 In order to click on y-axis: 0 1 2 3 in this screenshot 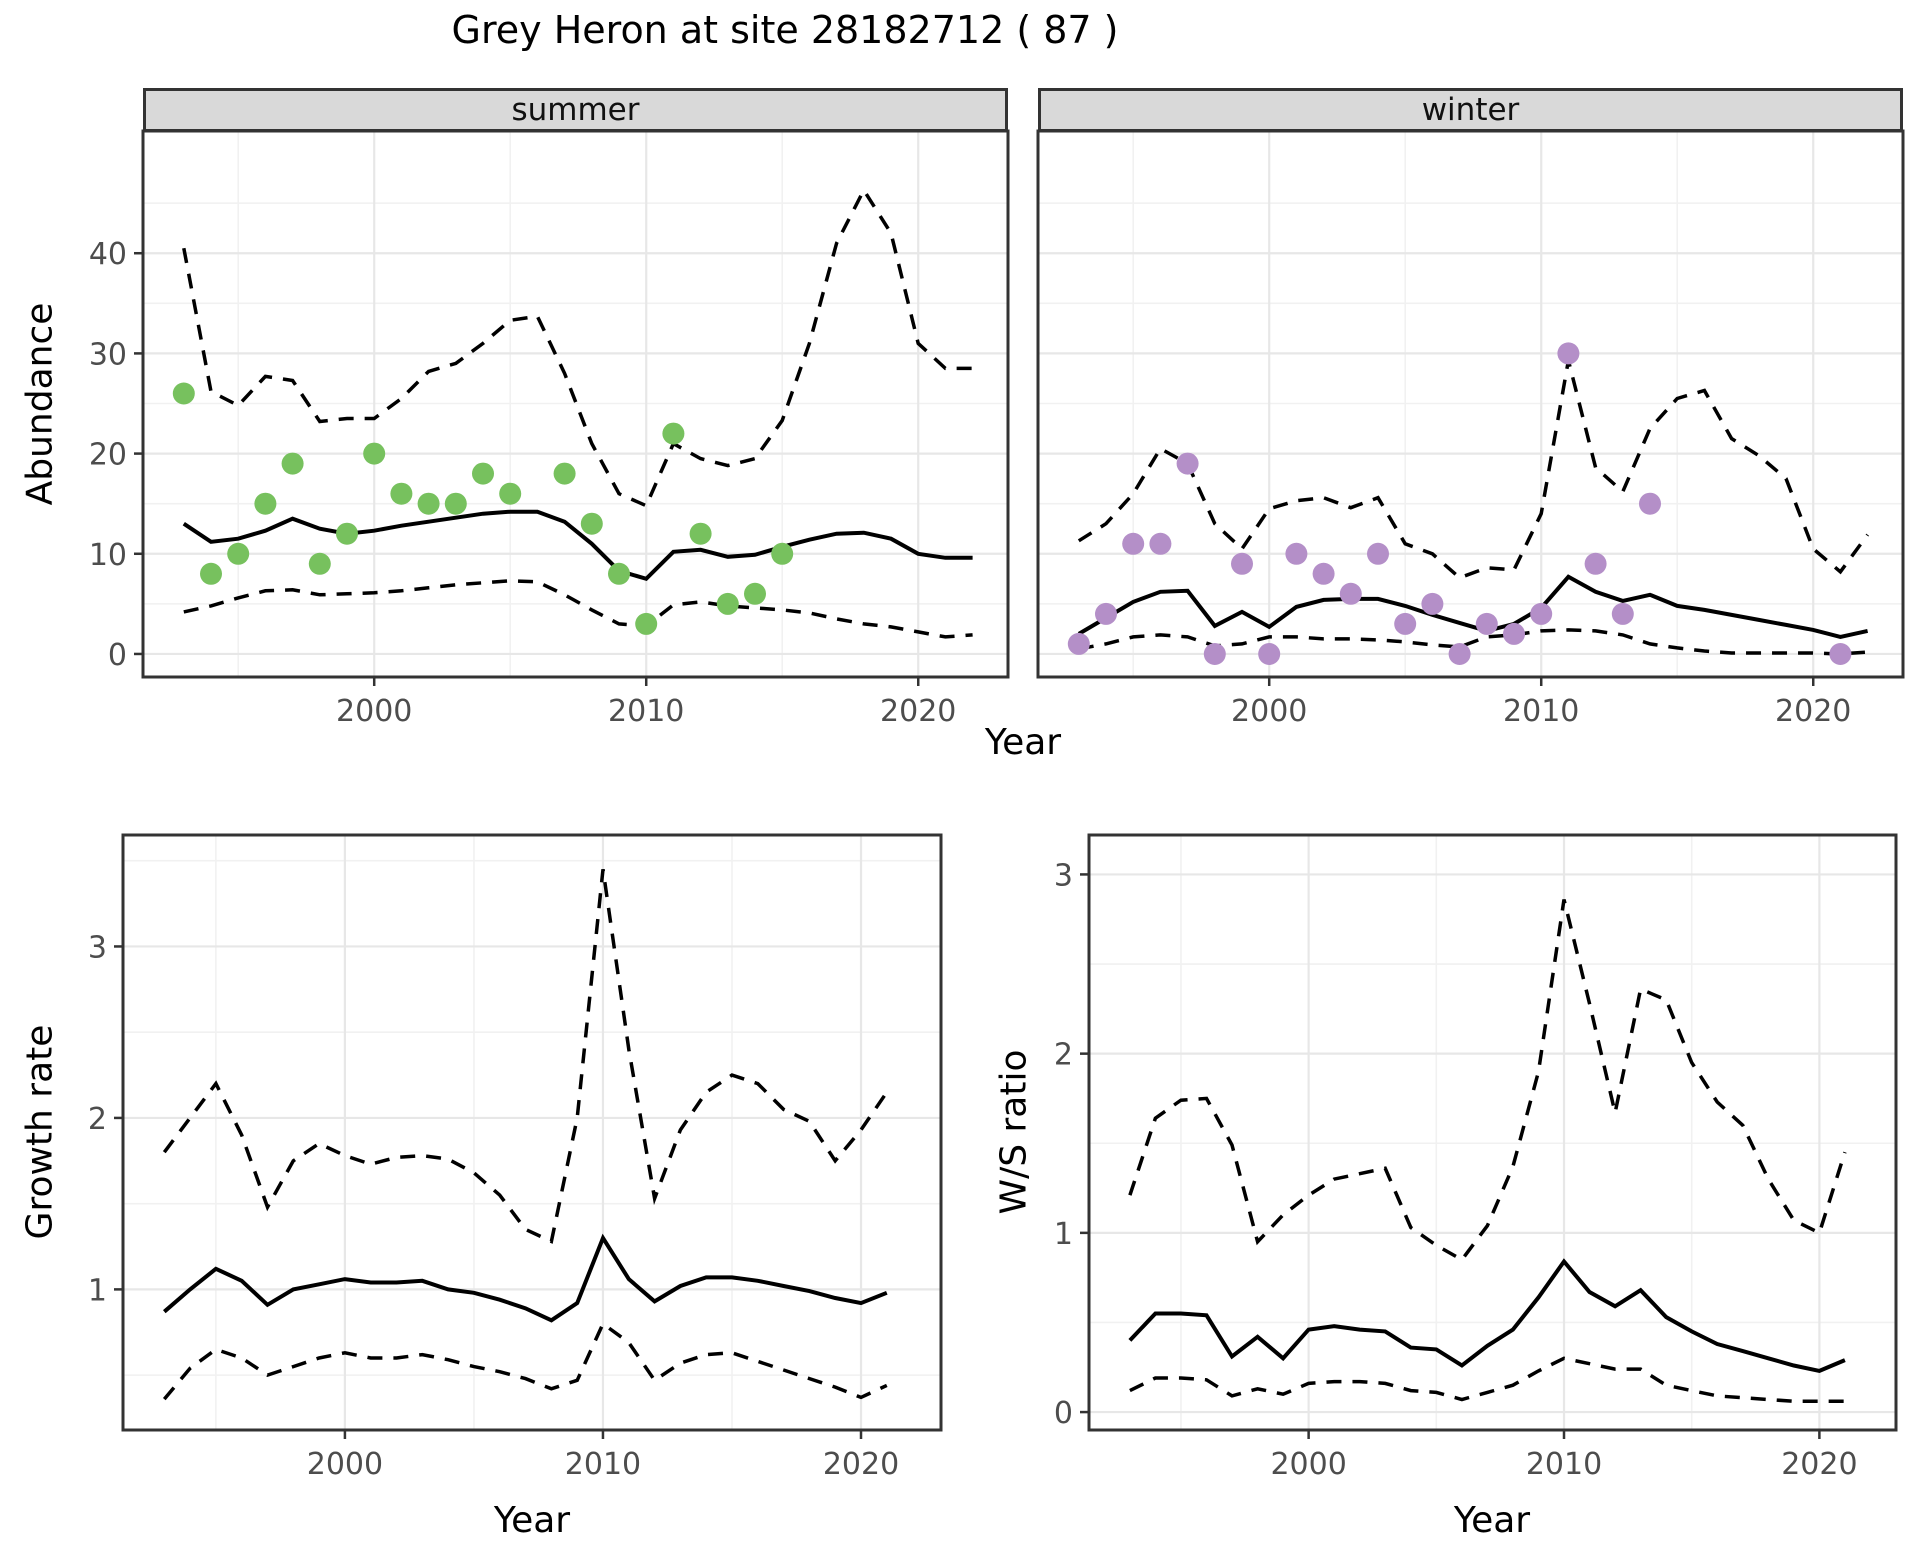, I will do `click(1071, 1144)`.